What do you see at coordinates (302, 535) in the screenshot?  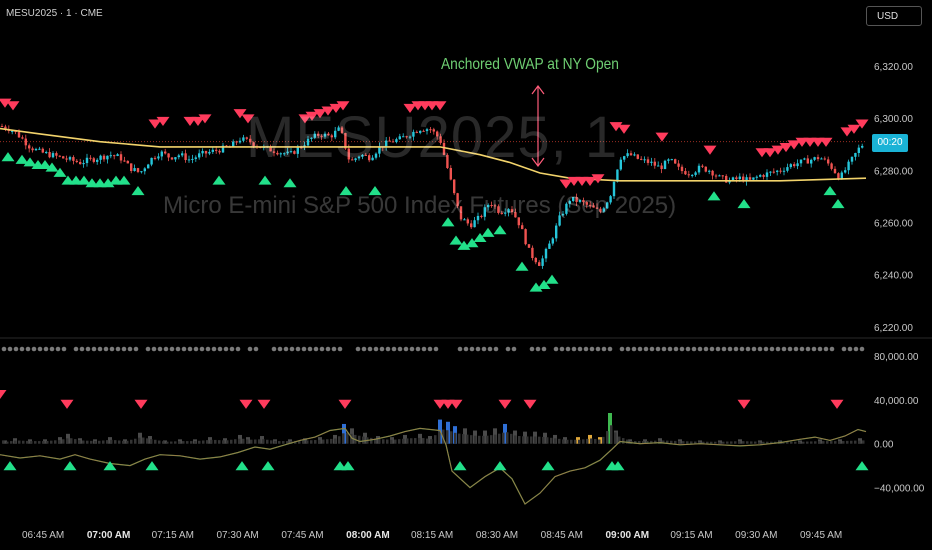 I see `time-tick-label: 07:45 AM` at bounding box center [302, 535].